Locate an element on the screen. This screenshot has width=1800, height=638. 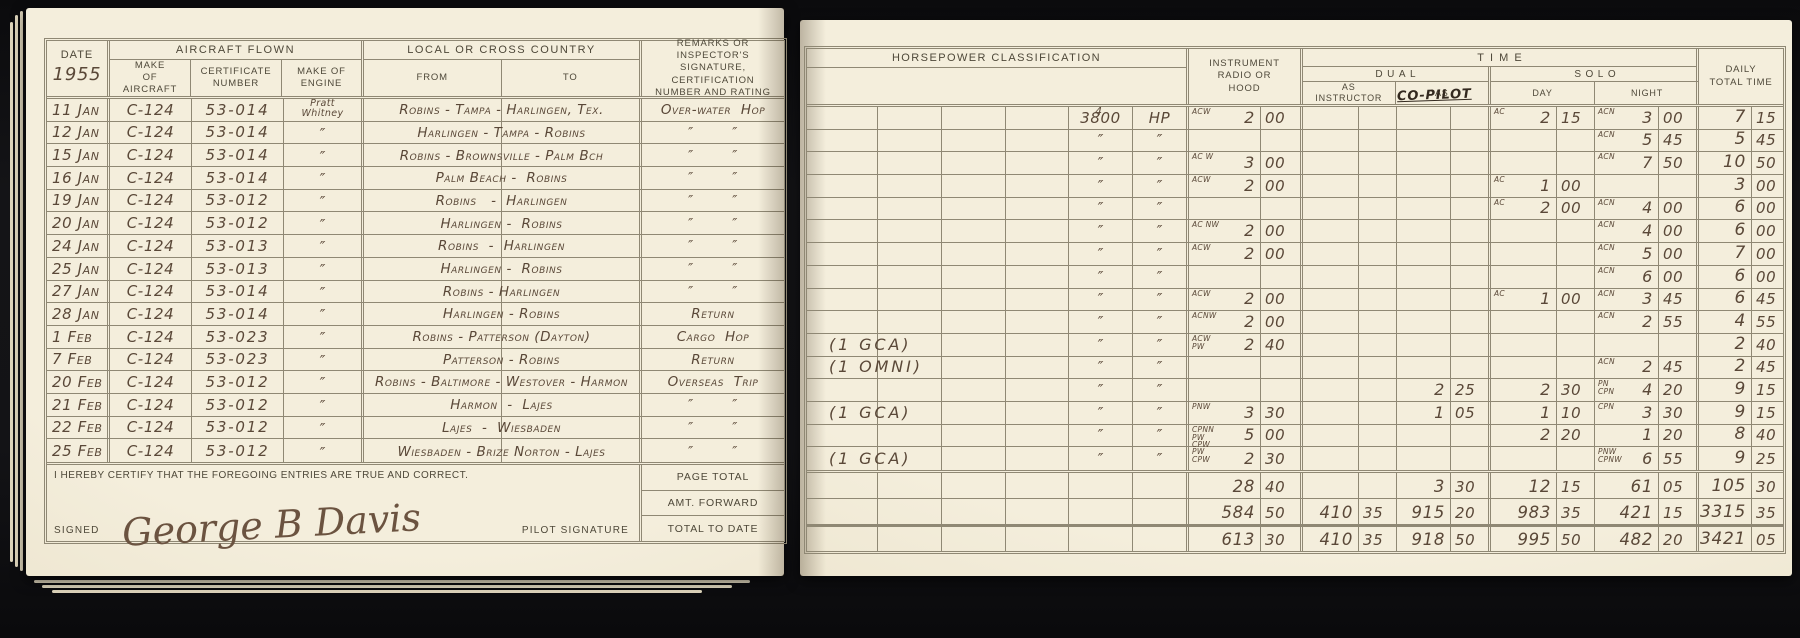
totals-labels-column: PAGE TOTAL AMT. FORWARD TOTAL TO DATE is located at coordinates (713, 503).